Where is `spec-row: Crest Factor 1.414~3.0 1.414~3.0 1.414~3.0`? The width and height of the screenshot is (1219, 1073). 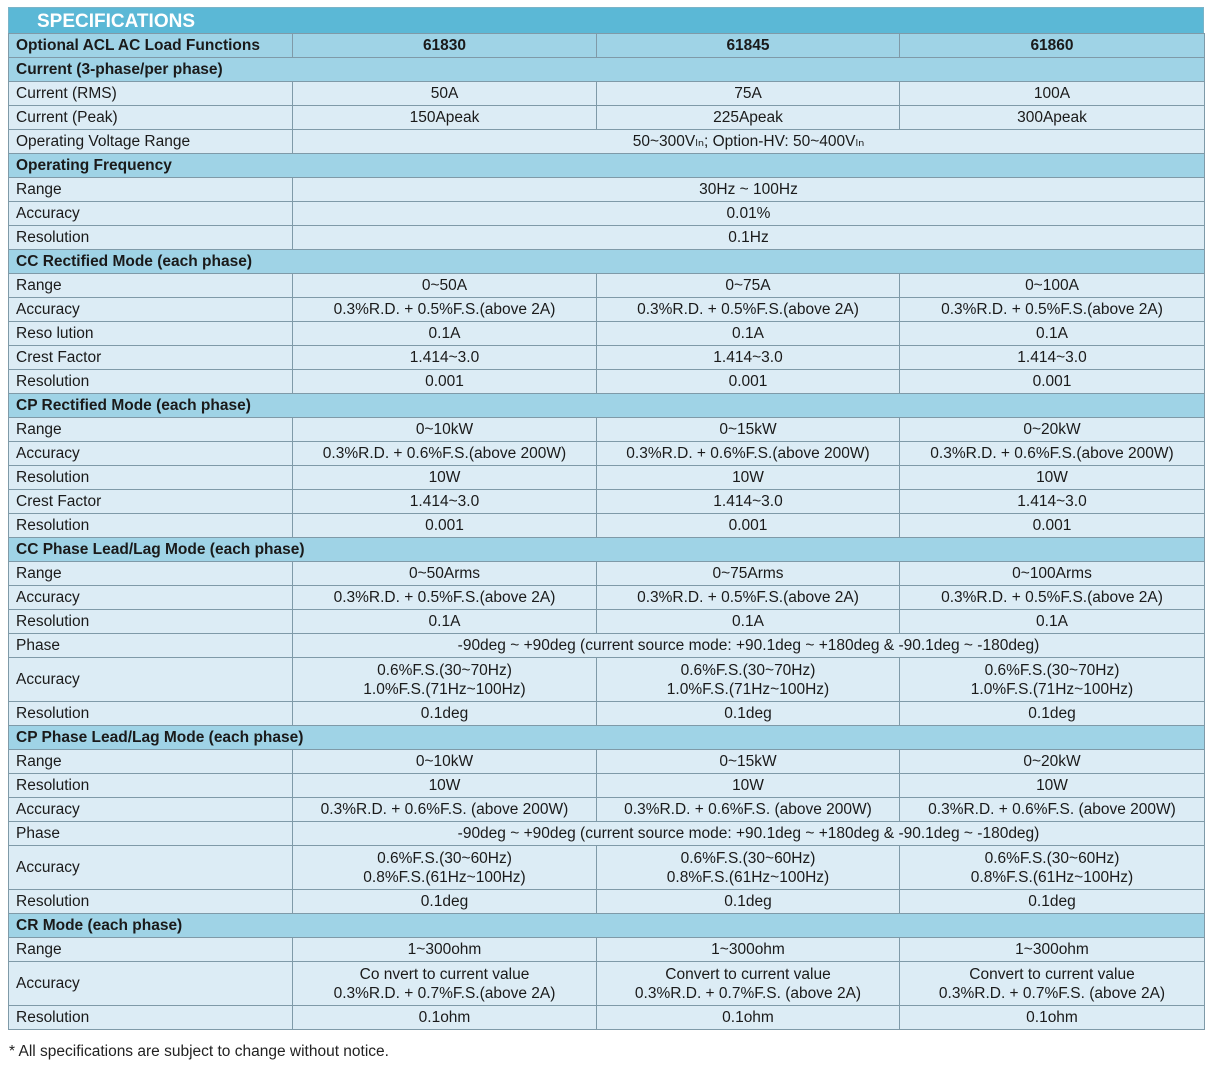
spec-row: Crest Factor 1.414~3.0 1.414~3.0 1.414~3.0 is located at coordinates (606, 501).